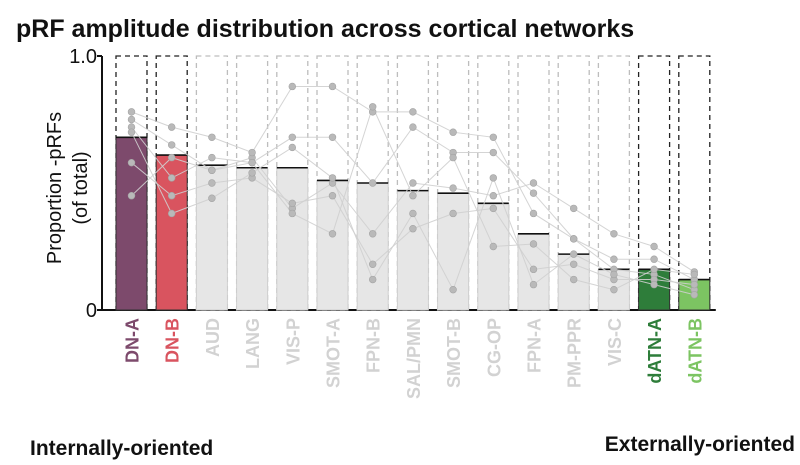 This screenshot has width=800, height=465. Describe the element at coordinates (695, 351) in the screenshot. I see `category-label: dATN-B` at that location.